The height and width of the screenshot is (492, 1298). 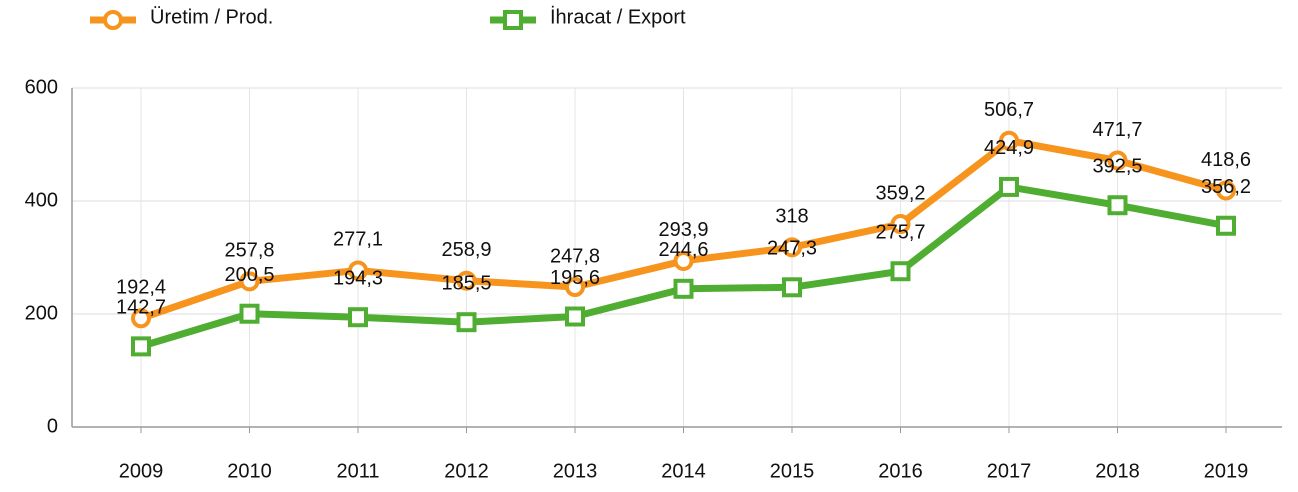 I want to click on legend-label: Üretim / Prod., so click(x=211, y=17).